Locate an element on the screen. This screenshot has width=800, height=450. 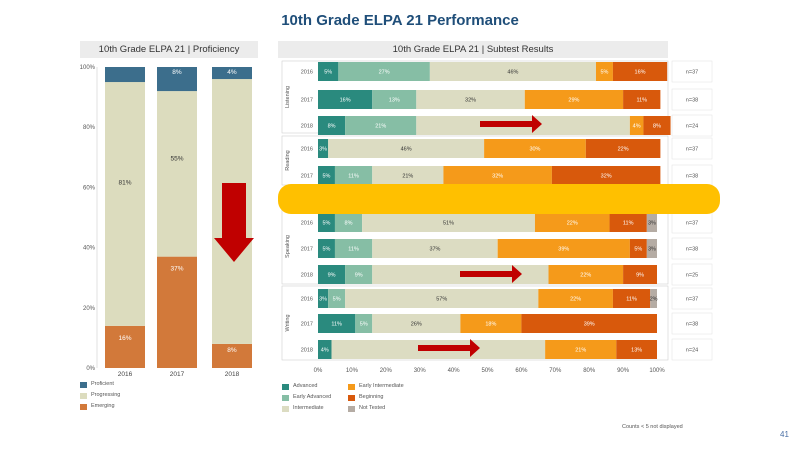
y-tick-label: 80% is located at coordinates (89, 128).